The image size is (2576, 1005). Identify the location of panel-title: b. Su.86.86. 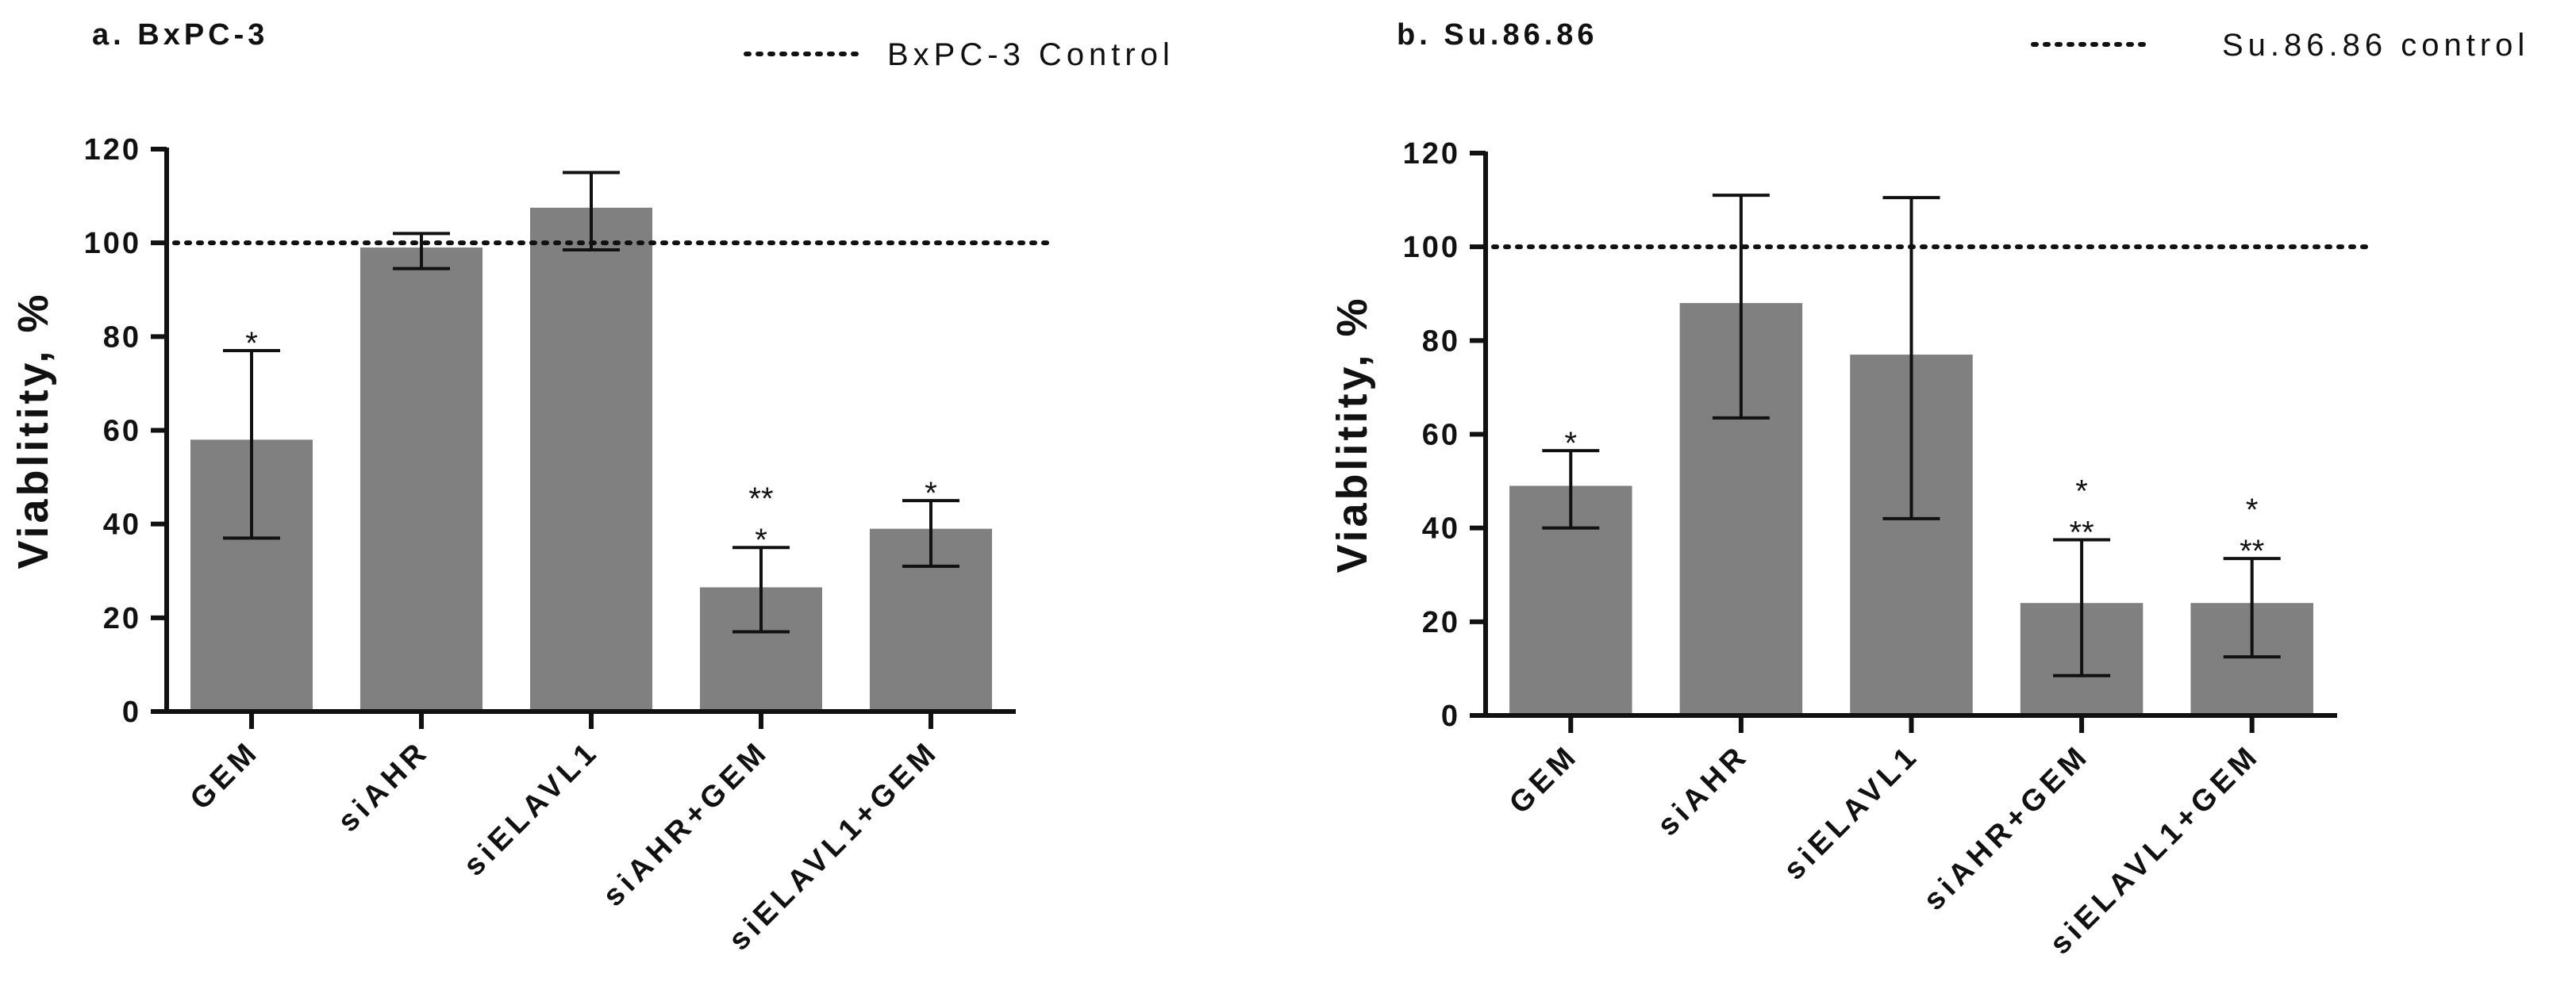
(1497, 35).